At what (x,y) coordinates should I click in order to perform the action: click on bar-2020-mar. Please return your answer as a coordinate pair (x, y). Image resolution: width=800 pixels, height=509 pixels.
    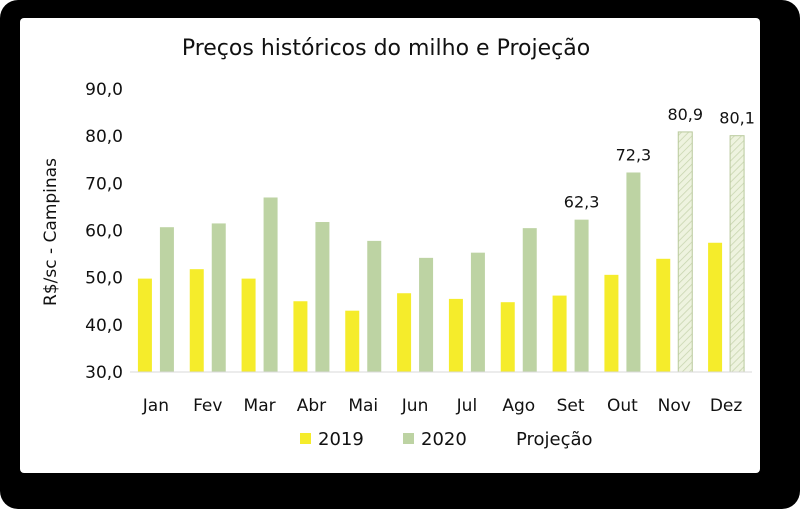
    Looking at the image, I should click on (270, 284).